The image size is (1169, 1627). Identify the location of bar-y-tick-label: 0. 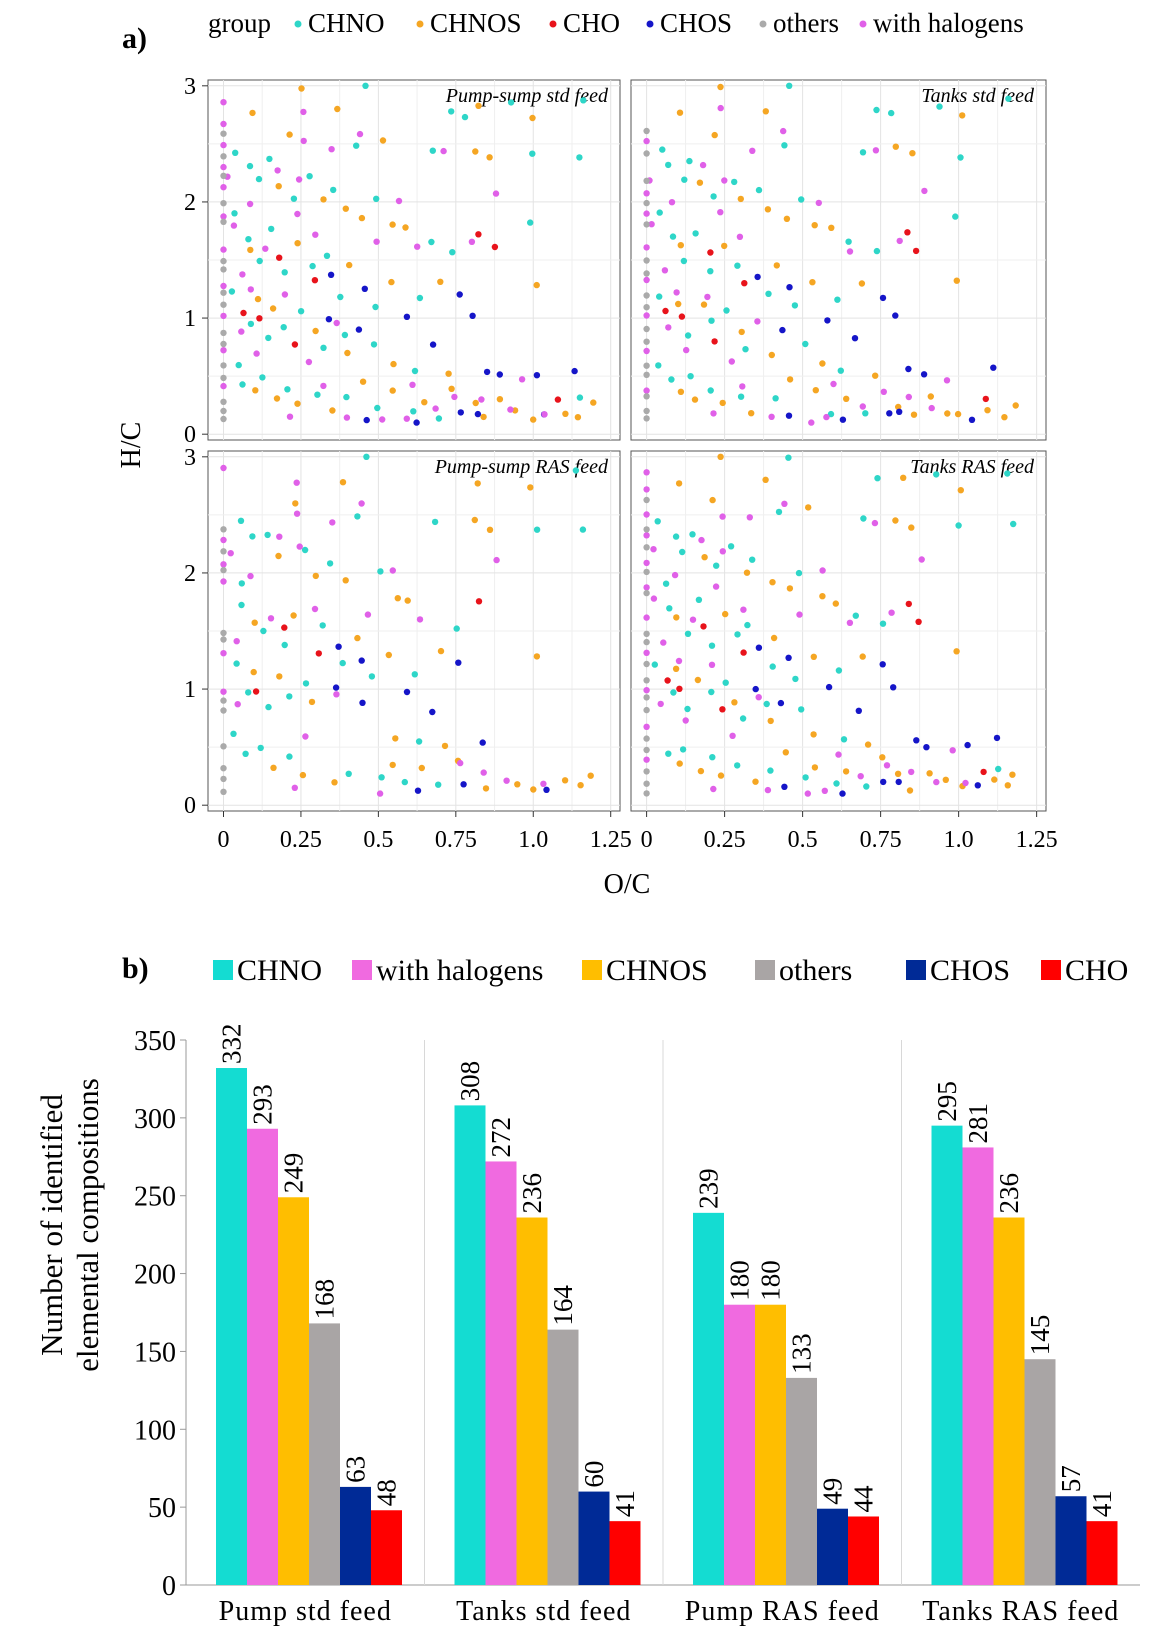
(169, 1586).